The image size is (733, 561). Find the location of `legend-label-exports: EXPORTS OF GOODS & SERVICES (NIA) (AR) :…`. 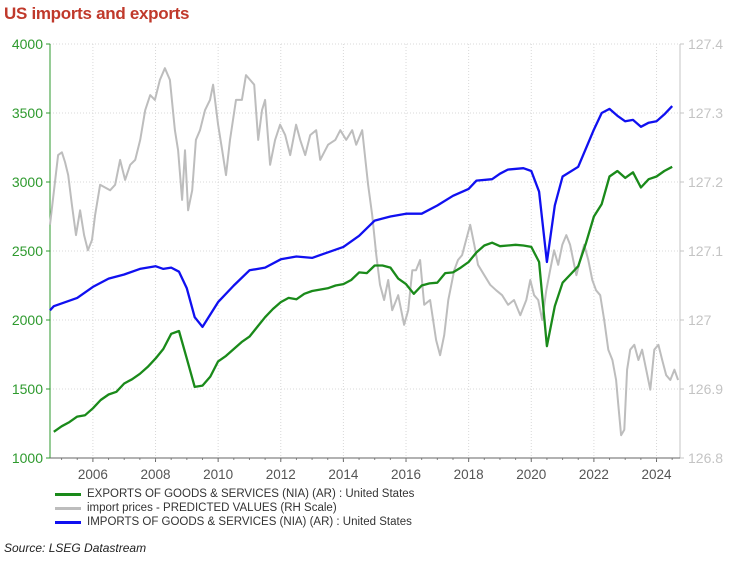

legend-label-exports: EXPORTS OF GOODS & SERVICES (NIA) (AR) :… is located at coordinates (251, 494).